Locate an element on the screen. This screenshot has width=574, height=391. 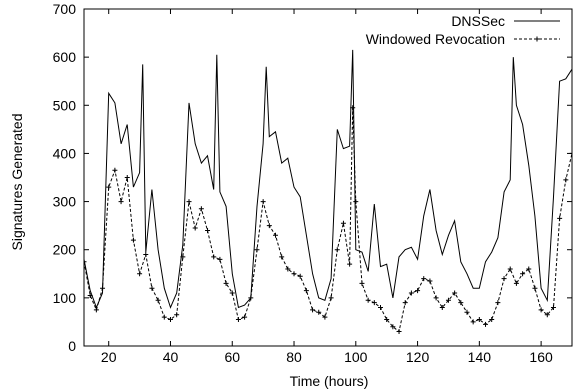
legend: DNSSec Windowed Revocation is located at coordinates (463, 30).